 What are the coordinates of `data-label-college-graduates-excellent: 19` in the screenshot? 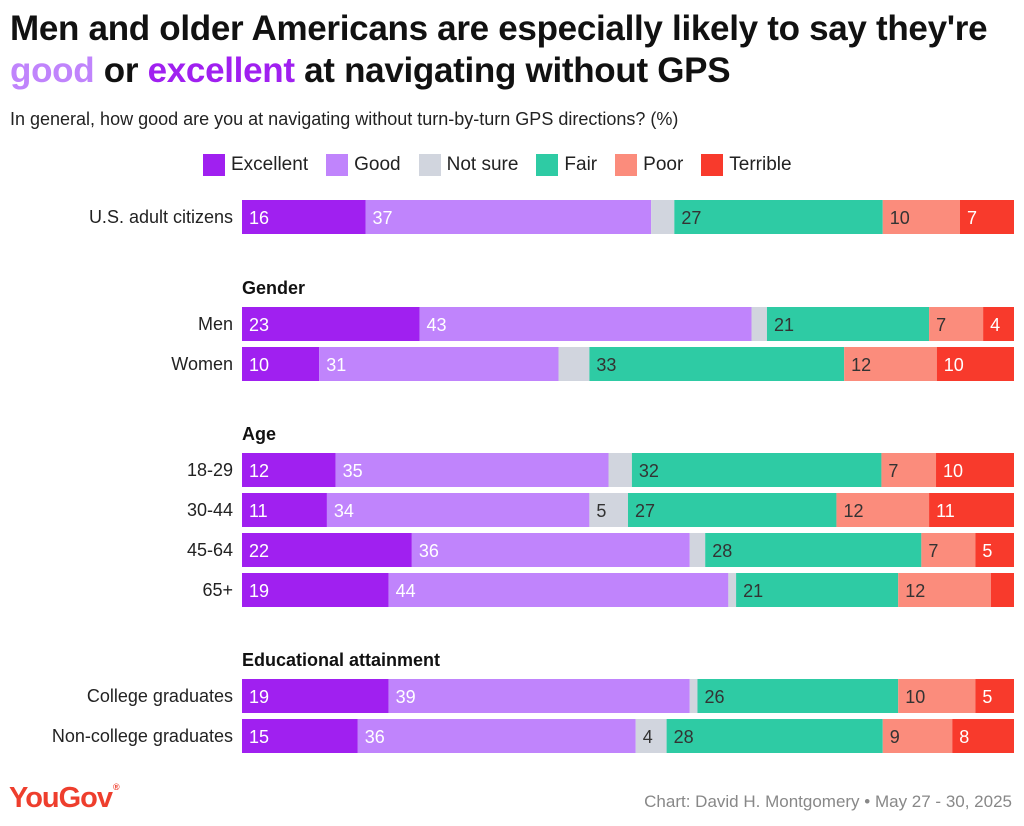 It's located at (259, 697).